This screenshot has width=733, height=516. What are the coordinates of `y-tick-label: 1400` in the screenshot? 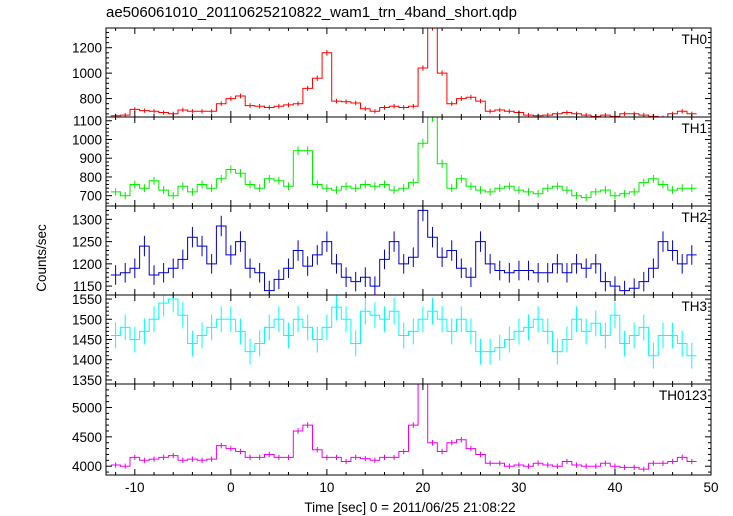 It's located at (87, 360).